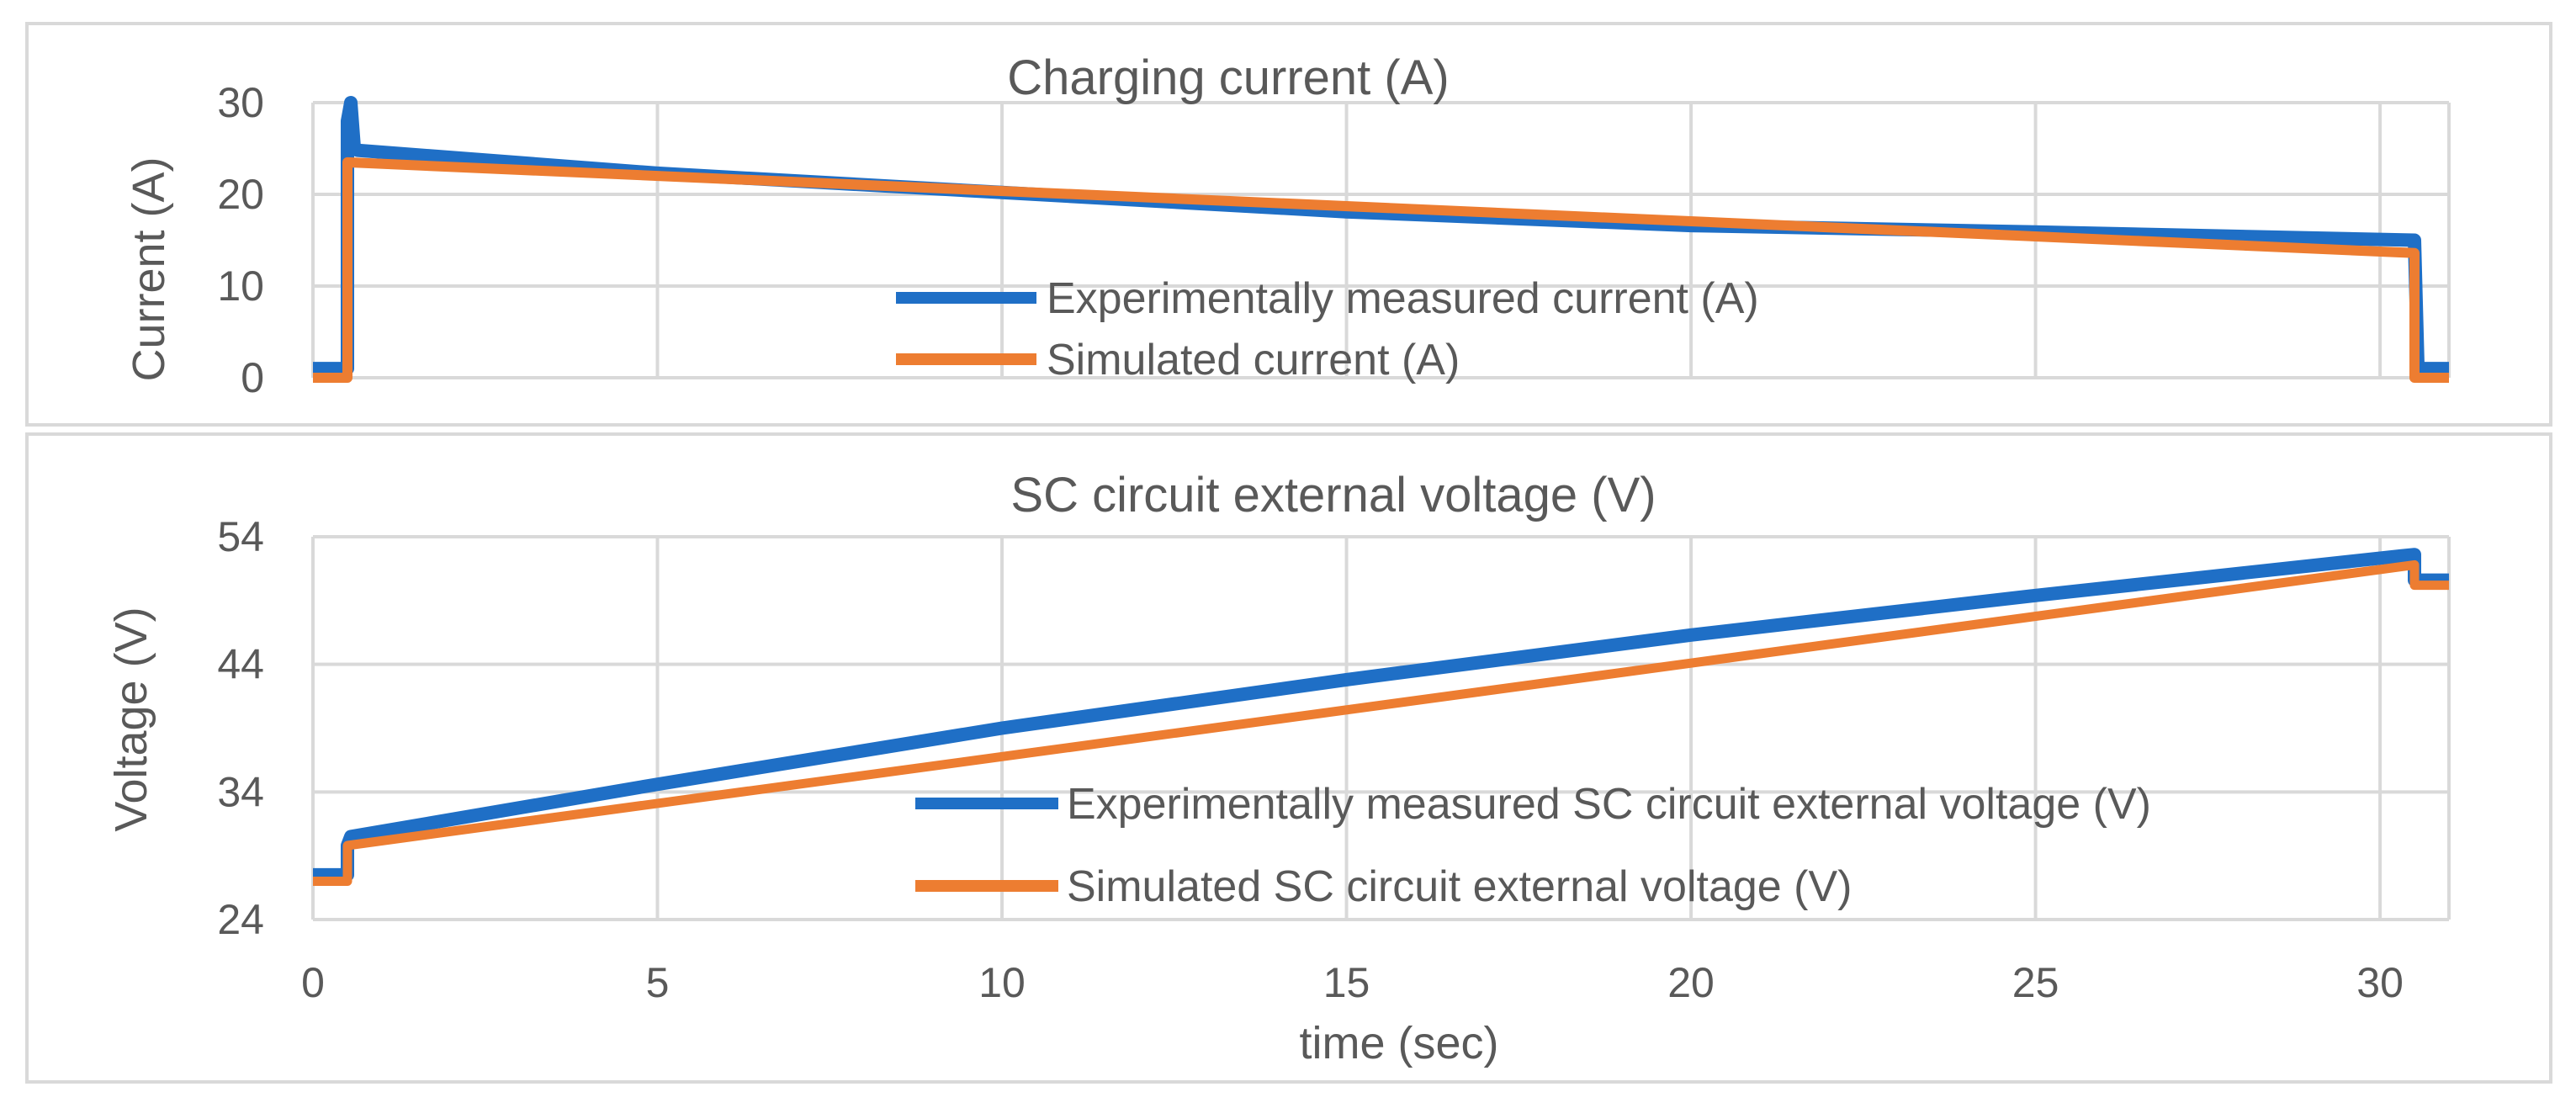 Image resolution: width=2576 pixels, height=1108 pixels. I want to click on voltage-x-tick-label: 15, so click(1346, 983).